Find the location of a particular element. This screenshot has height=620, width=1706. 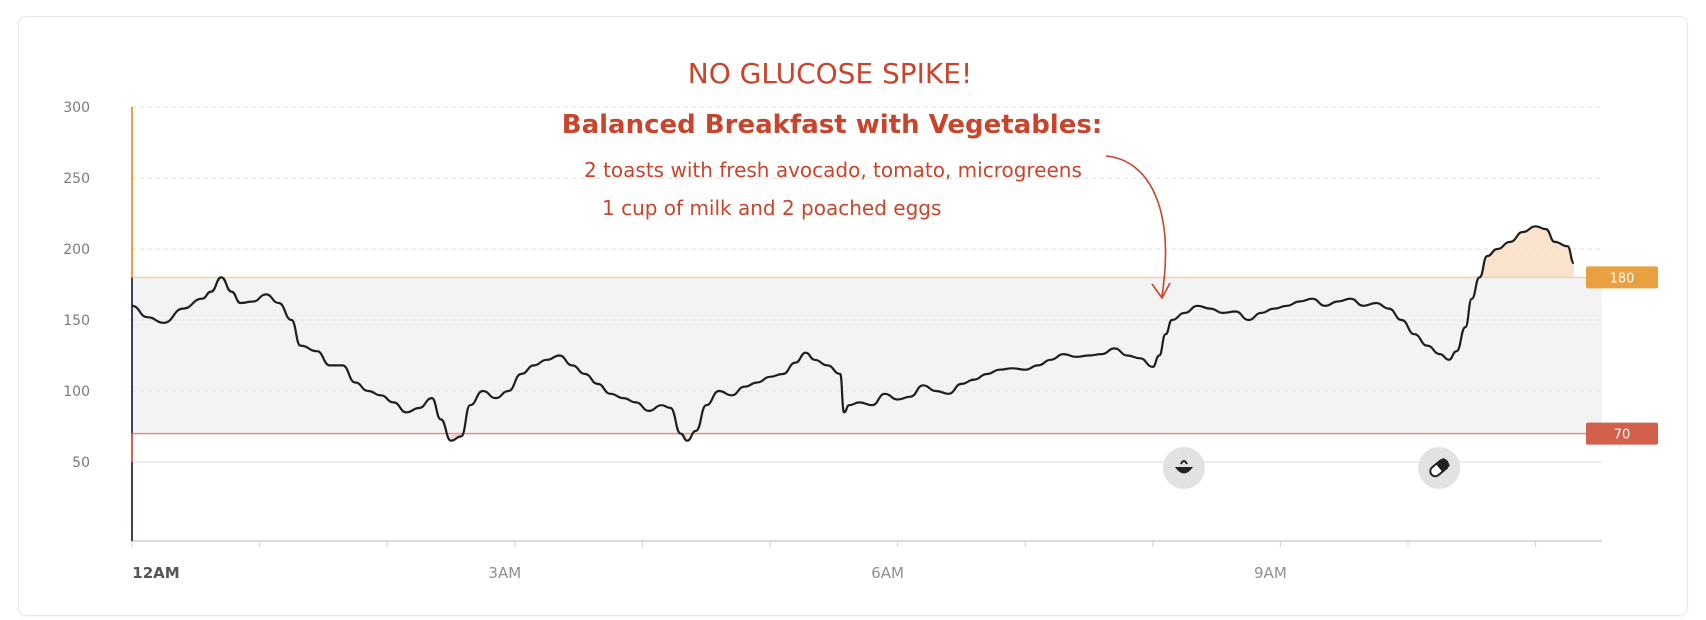

high-threshold-badge: 180 is located at coordinates (1622, 277).